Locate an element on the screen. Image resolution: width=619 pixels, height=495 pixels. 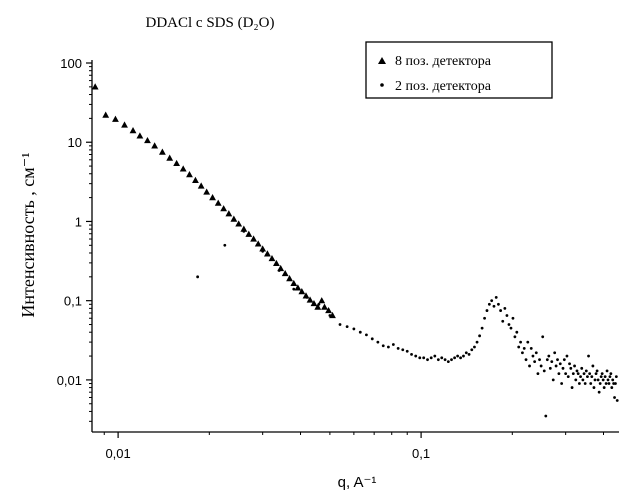
x-tick-label: 0,1 is located at coordinates (421, 453).